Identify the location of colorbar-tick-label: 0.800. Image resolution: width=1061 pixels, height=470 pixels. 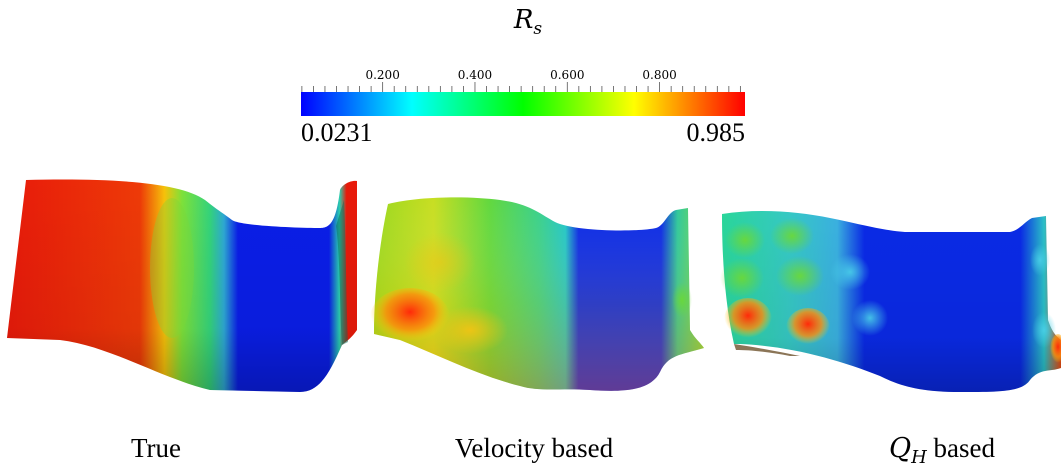
(659, 75).